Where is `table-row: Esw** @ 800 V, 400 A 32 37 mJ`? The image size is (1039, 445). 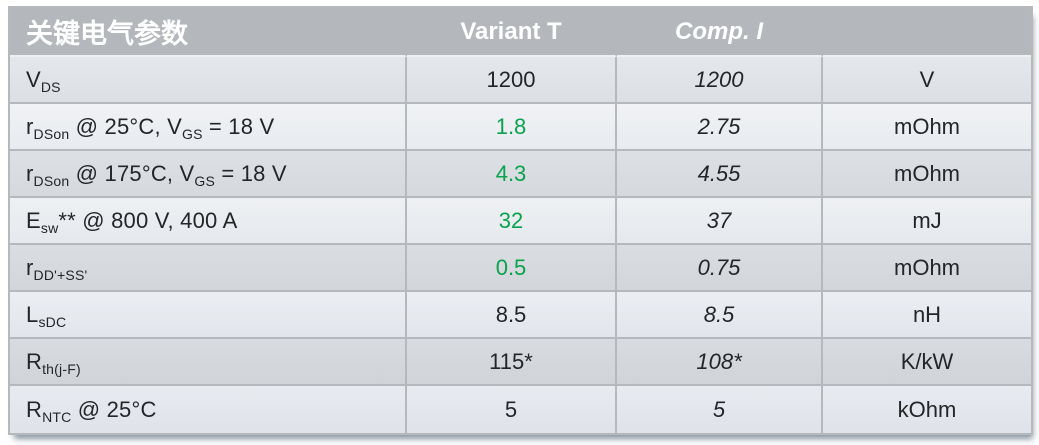 table-row: Esw** @ 800 V, 400 A 32 37 mJ is located at coordinates (520, 221).